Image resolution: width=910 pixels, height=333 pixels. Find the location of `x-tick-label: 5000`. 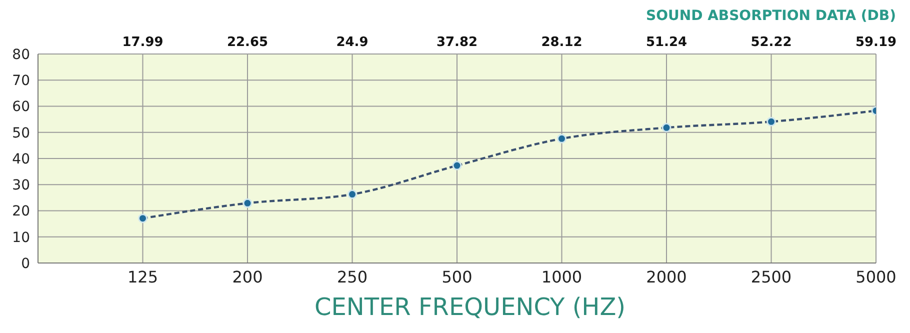

x-tick-label: 5000 is located at coordinates (876, 276).